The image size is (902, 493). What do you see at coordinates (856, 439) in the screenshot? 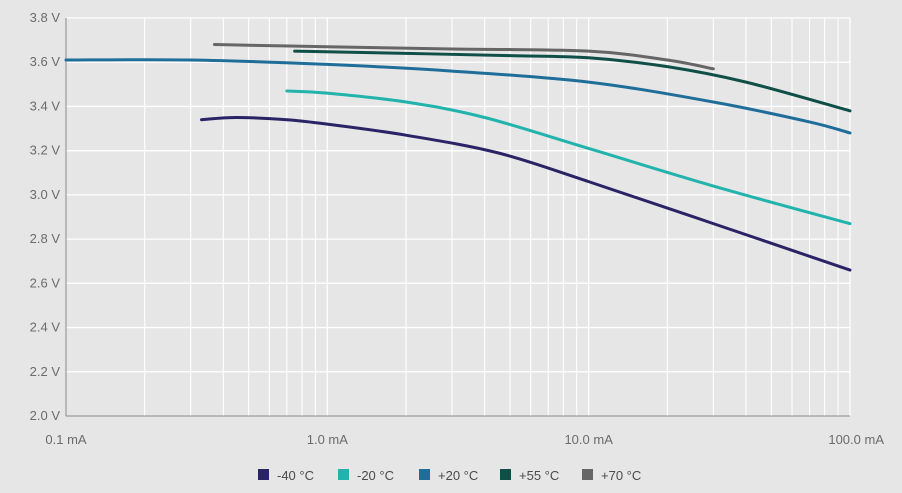
I see `x-tick-label: 100.0 mA` at bounding box center [856, 439].